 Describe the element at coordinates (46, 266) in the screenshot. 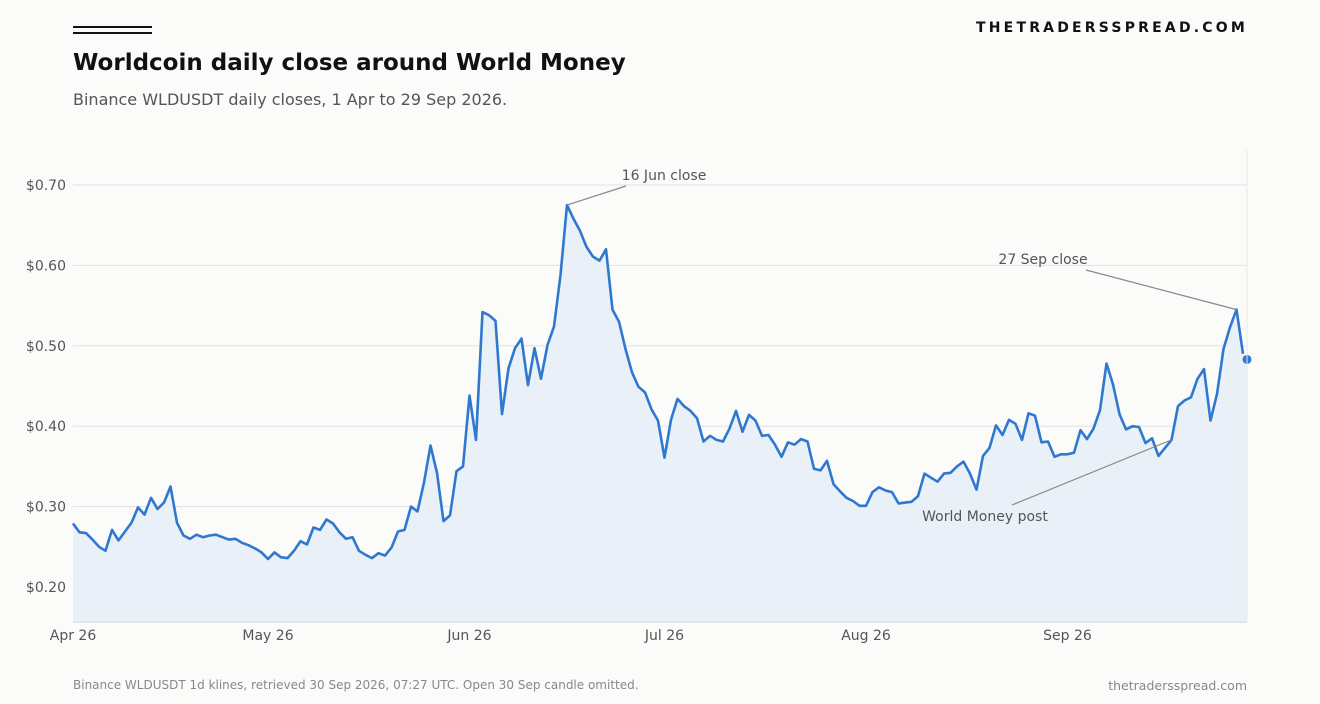

I see `y-tick-label: $0.60` at that location.